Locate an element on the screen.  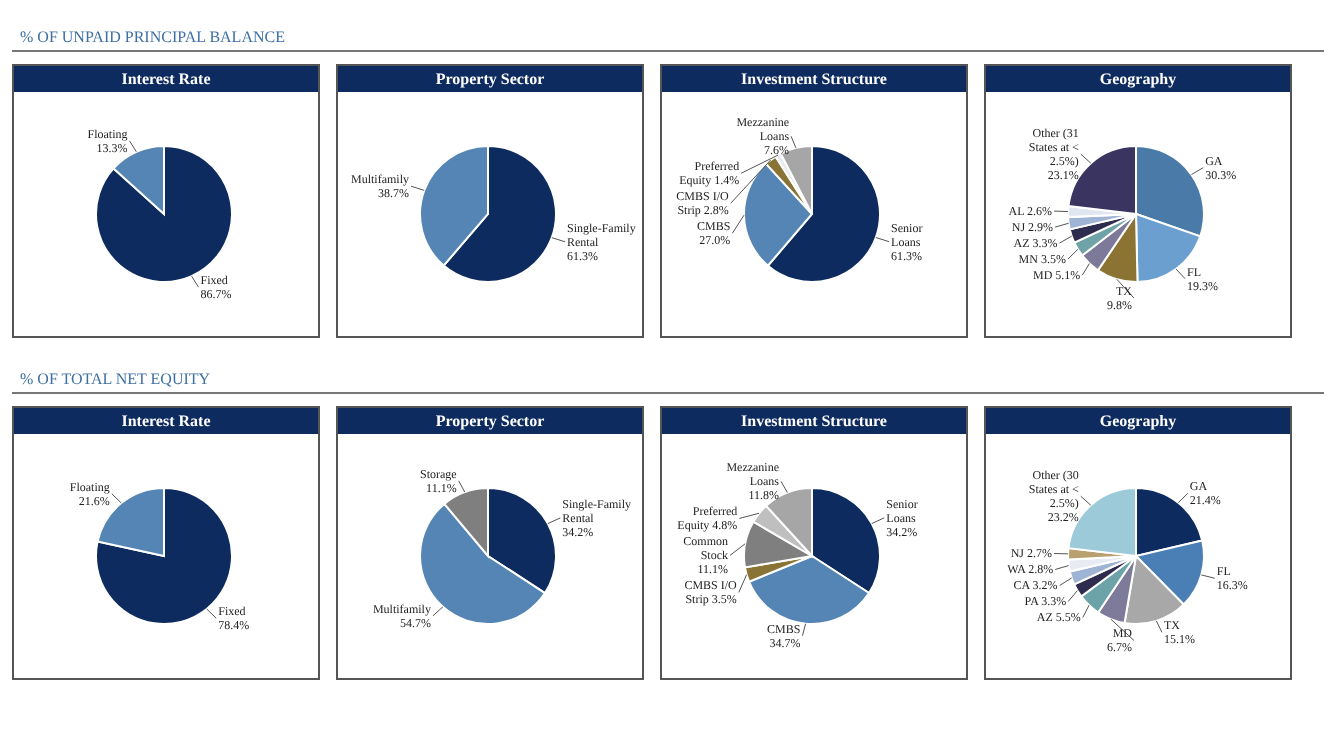
chart-subtitle: % OF TOTAL NET EQUITY is located at coordinates (668, 376).